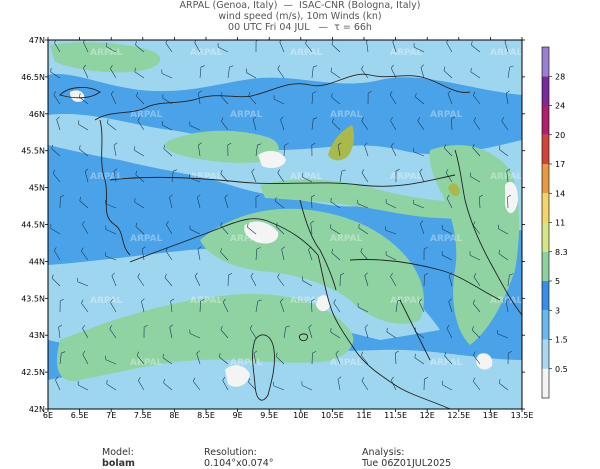 Image resolution: width=600 pixels, height=469 pixels. I want to click on latitude-tick-label: 46N, so click(37, 114).